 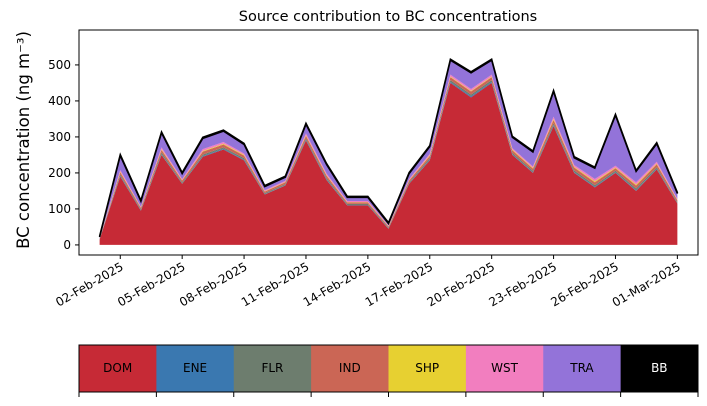 I want to click on y-tick-label: 0, so click(x=67, y=245).